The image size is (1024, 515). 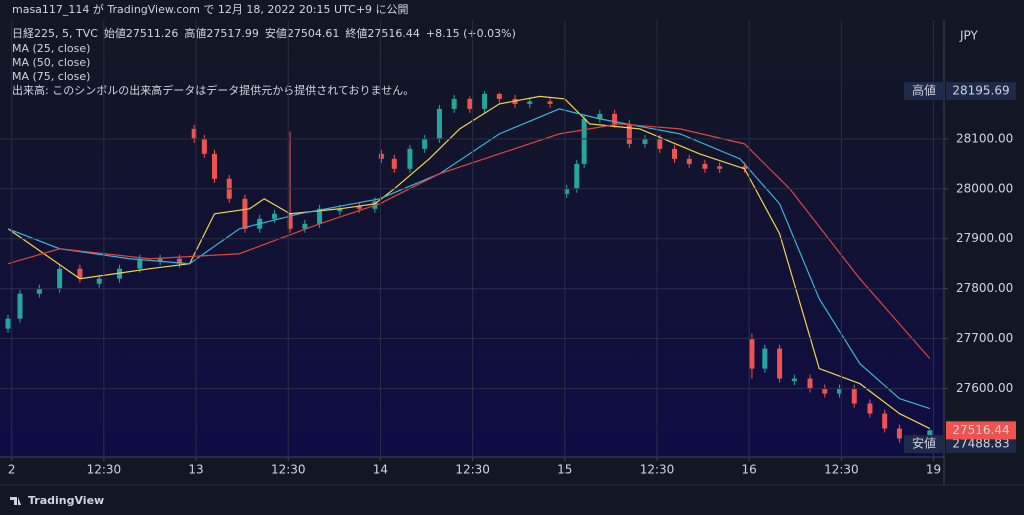 I want to click on ohlc-value: 27516.44, so click(x=393, y=33).